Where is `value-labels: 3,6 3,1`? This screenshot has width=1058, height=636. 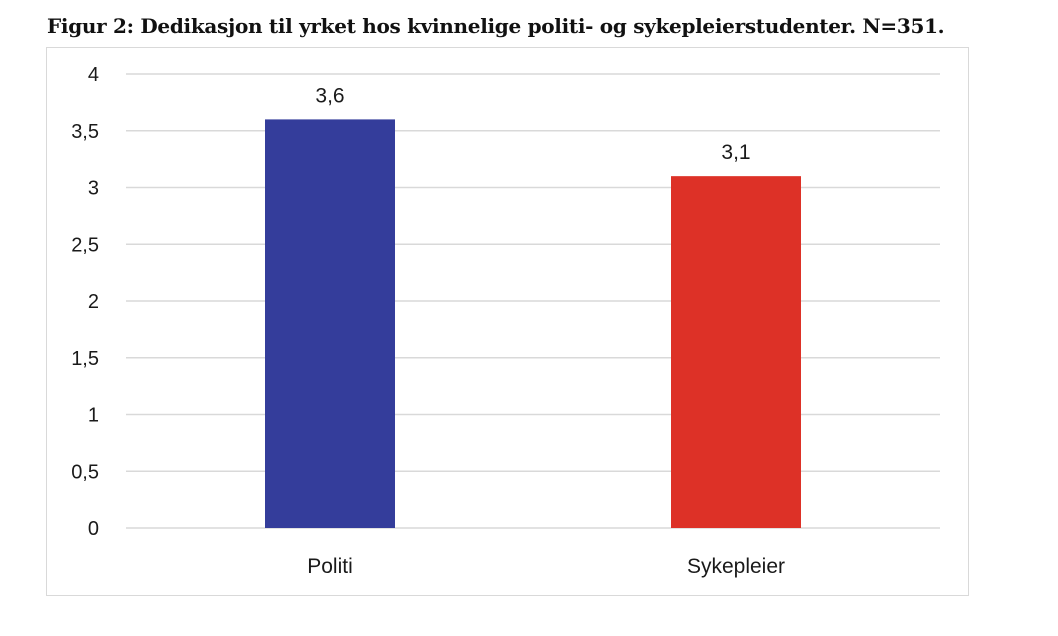 value-labels: 3,6 3,1 is located at coordinates (532, 124).